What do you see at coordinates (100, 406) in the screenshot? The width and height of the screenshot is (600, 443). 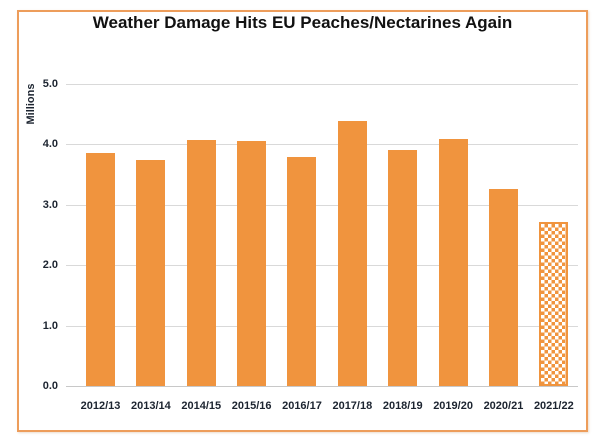 I see `x-tick-label: 2012/13` at bounding box center [100, 406].